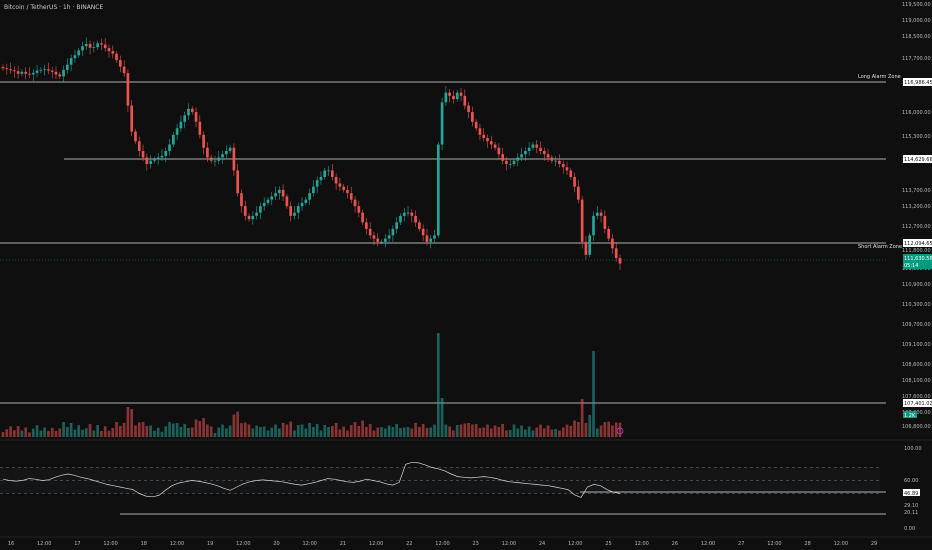 The width and height of the screenshot is (932, 550). I want to click on price-tick-label: 107,600.00, so click(916, 397).